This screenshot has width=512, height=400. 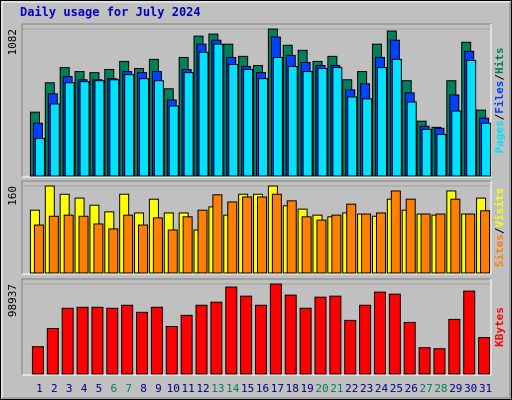 What do you see at coordinates (499, 250) in the screenshot?
I see `legend-entry: Sites` at bounding box center [499, 250].